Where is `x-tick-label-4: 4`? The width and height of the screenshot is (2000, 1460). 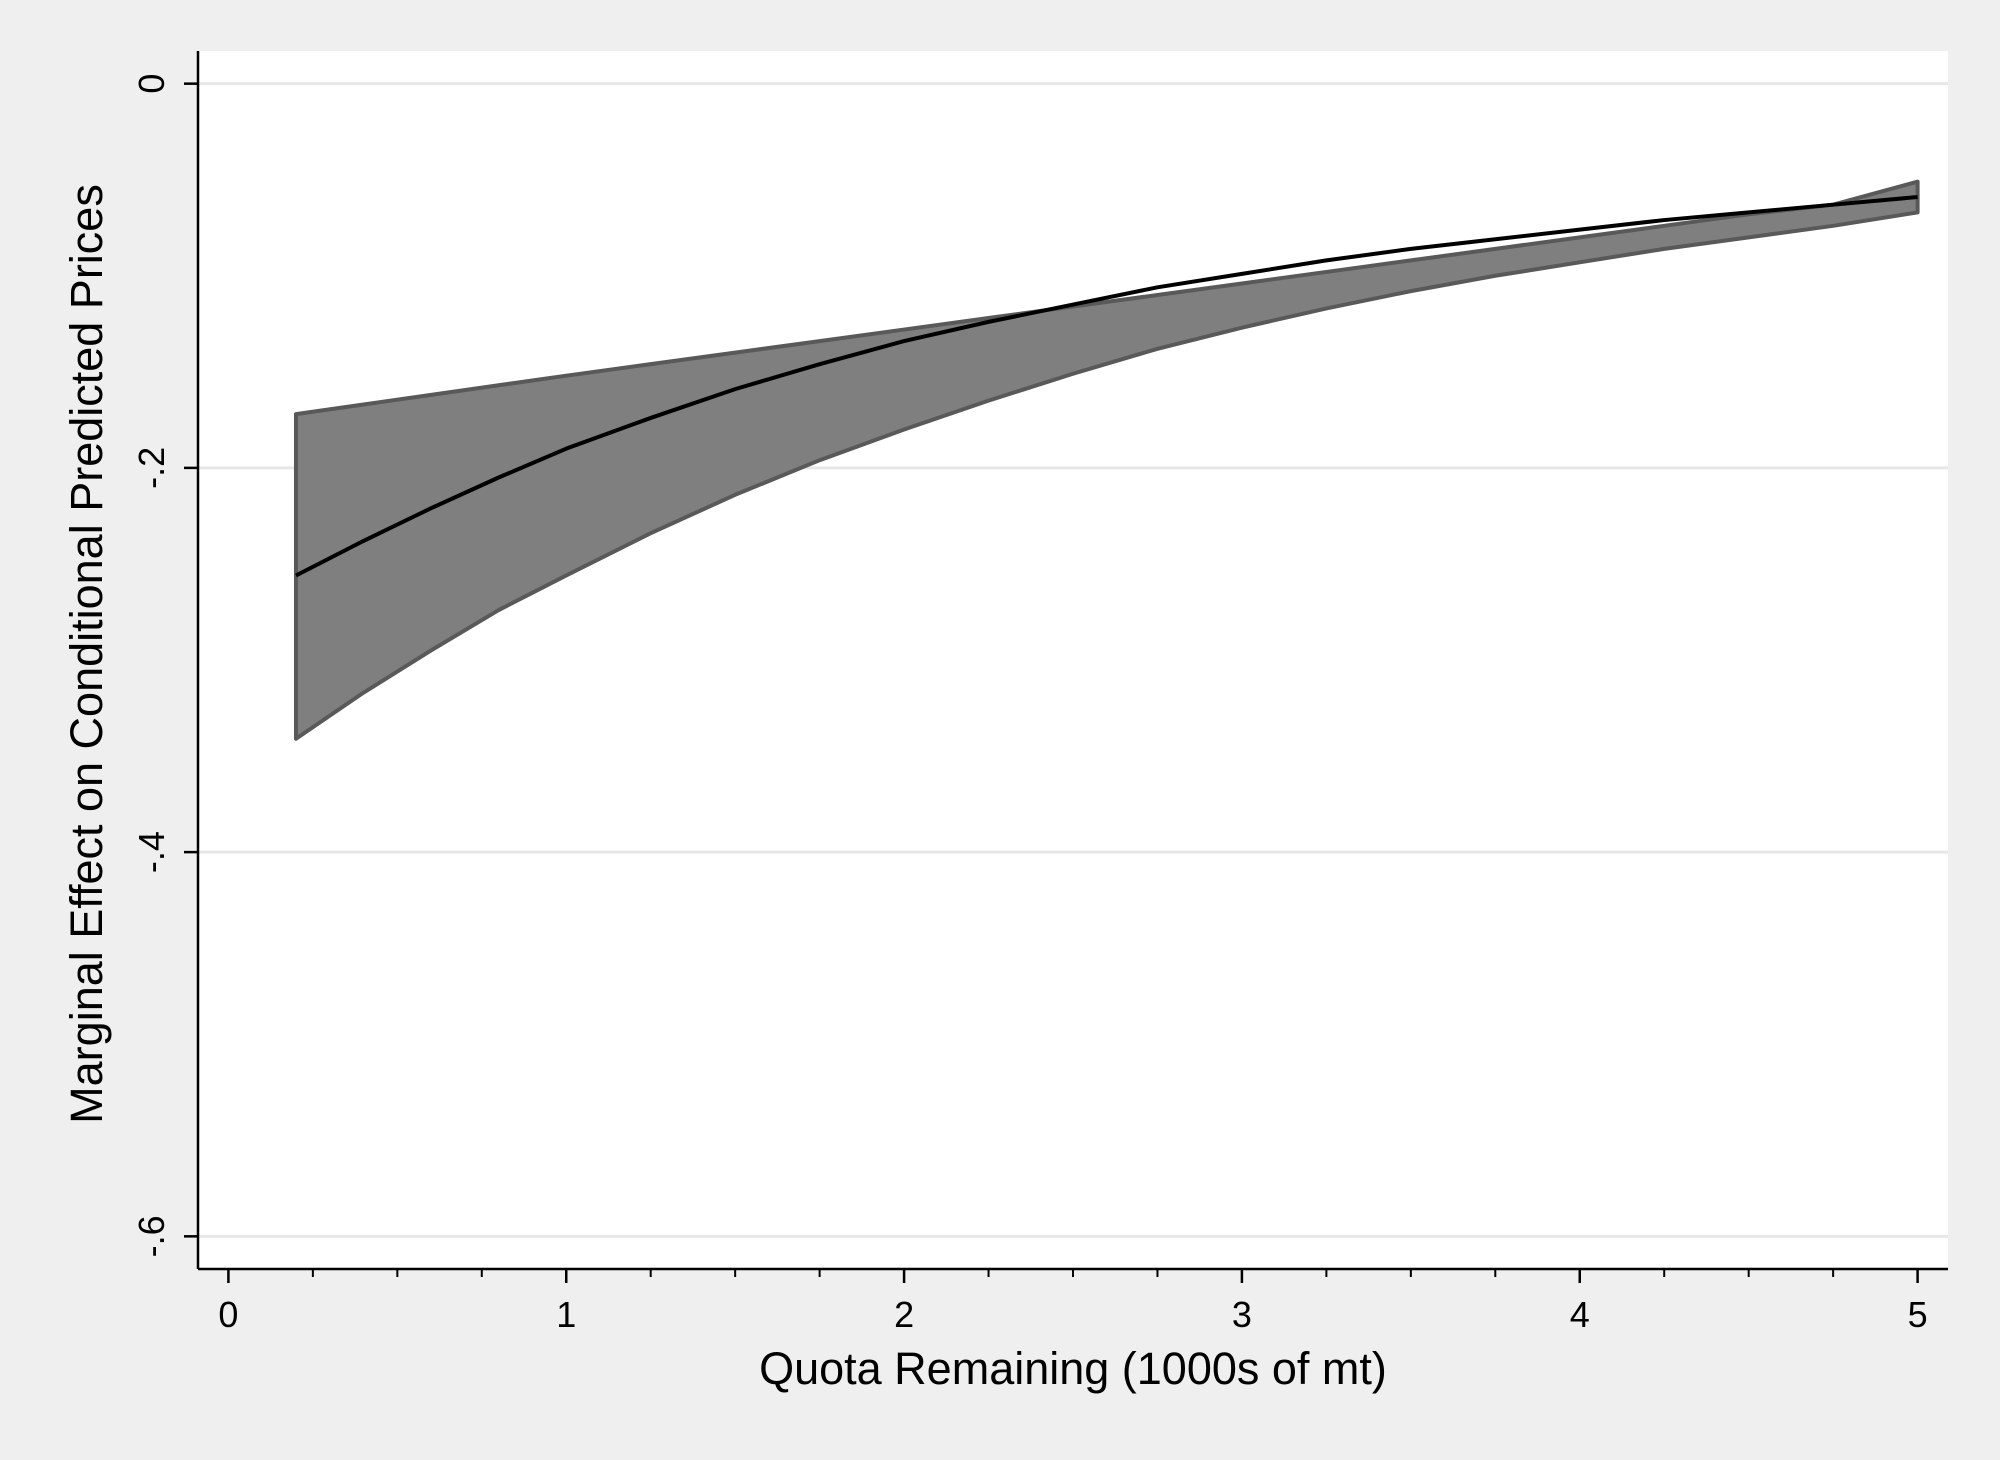 x-tick-label-4: 4 is located at coordinates (1580, 1314).